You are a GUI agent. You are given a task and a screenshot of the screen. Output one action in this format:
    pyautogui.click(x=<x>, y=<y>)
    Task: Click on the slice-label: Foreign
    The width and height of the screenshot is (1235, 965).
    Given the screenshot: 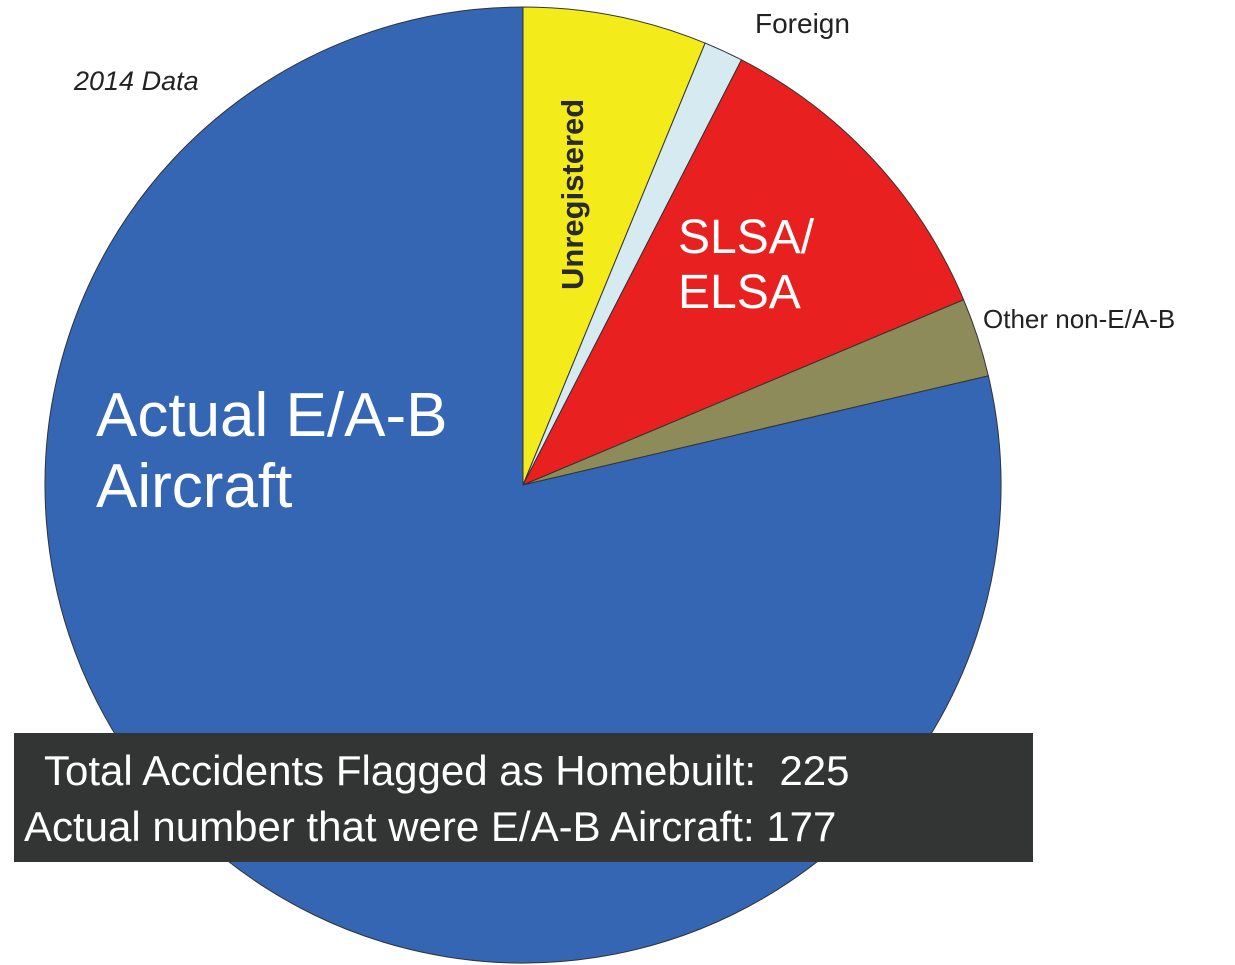 What is the action you would take?
    pyautogui.click(x=802, y=23)
    